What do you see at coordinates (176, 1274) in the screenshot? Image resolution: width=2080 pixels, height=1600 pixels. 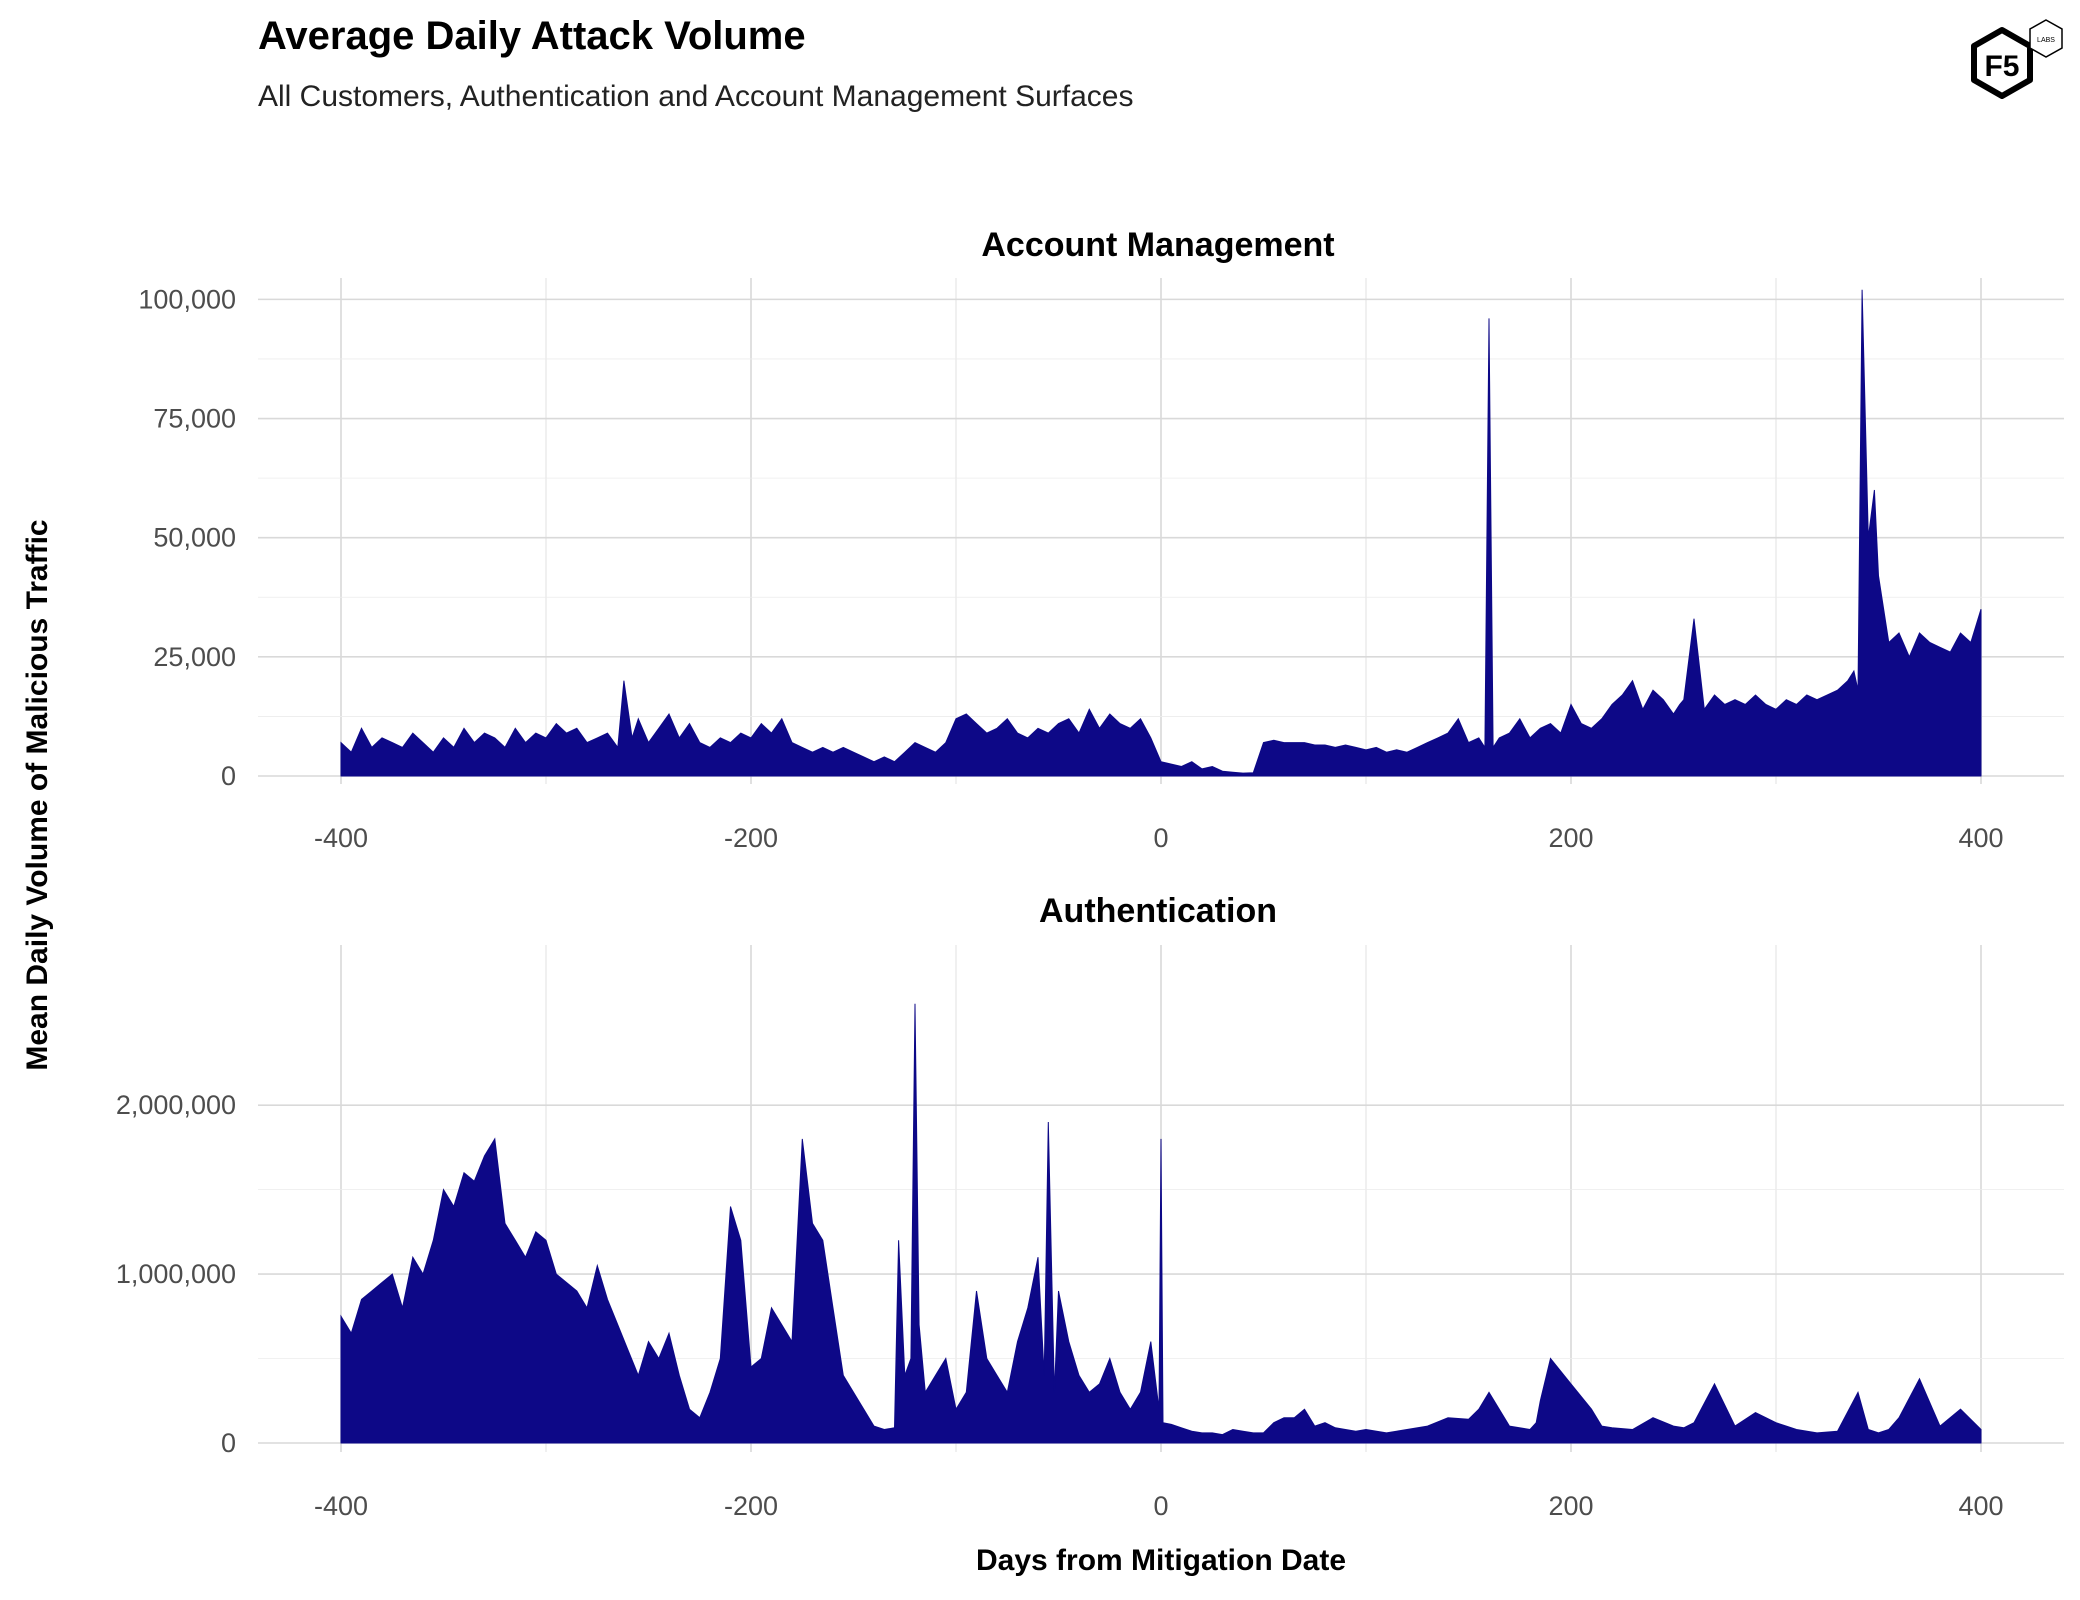 I see `y-tick-label: 1,000,000` at bounding box center [176, 1274].